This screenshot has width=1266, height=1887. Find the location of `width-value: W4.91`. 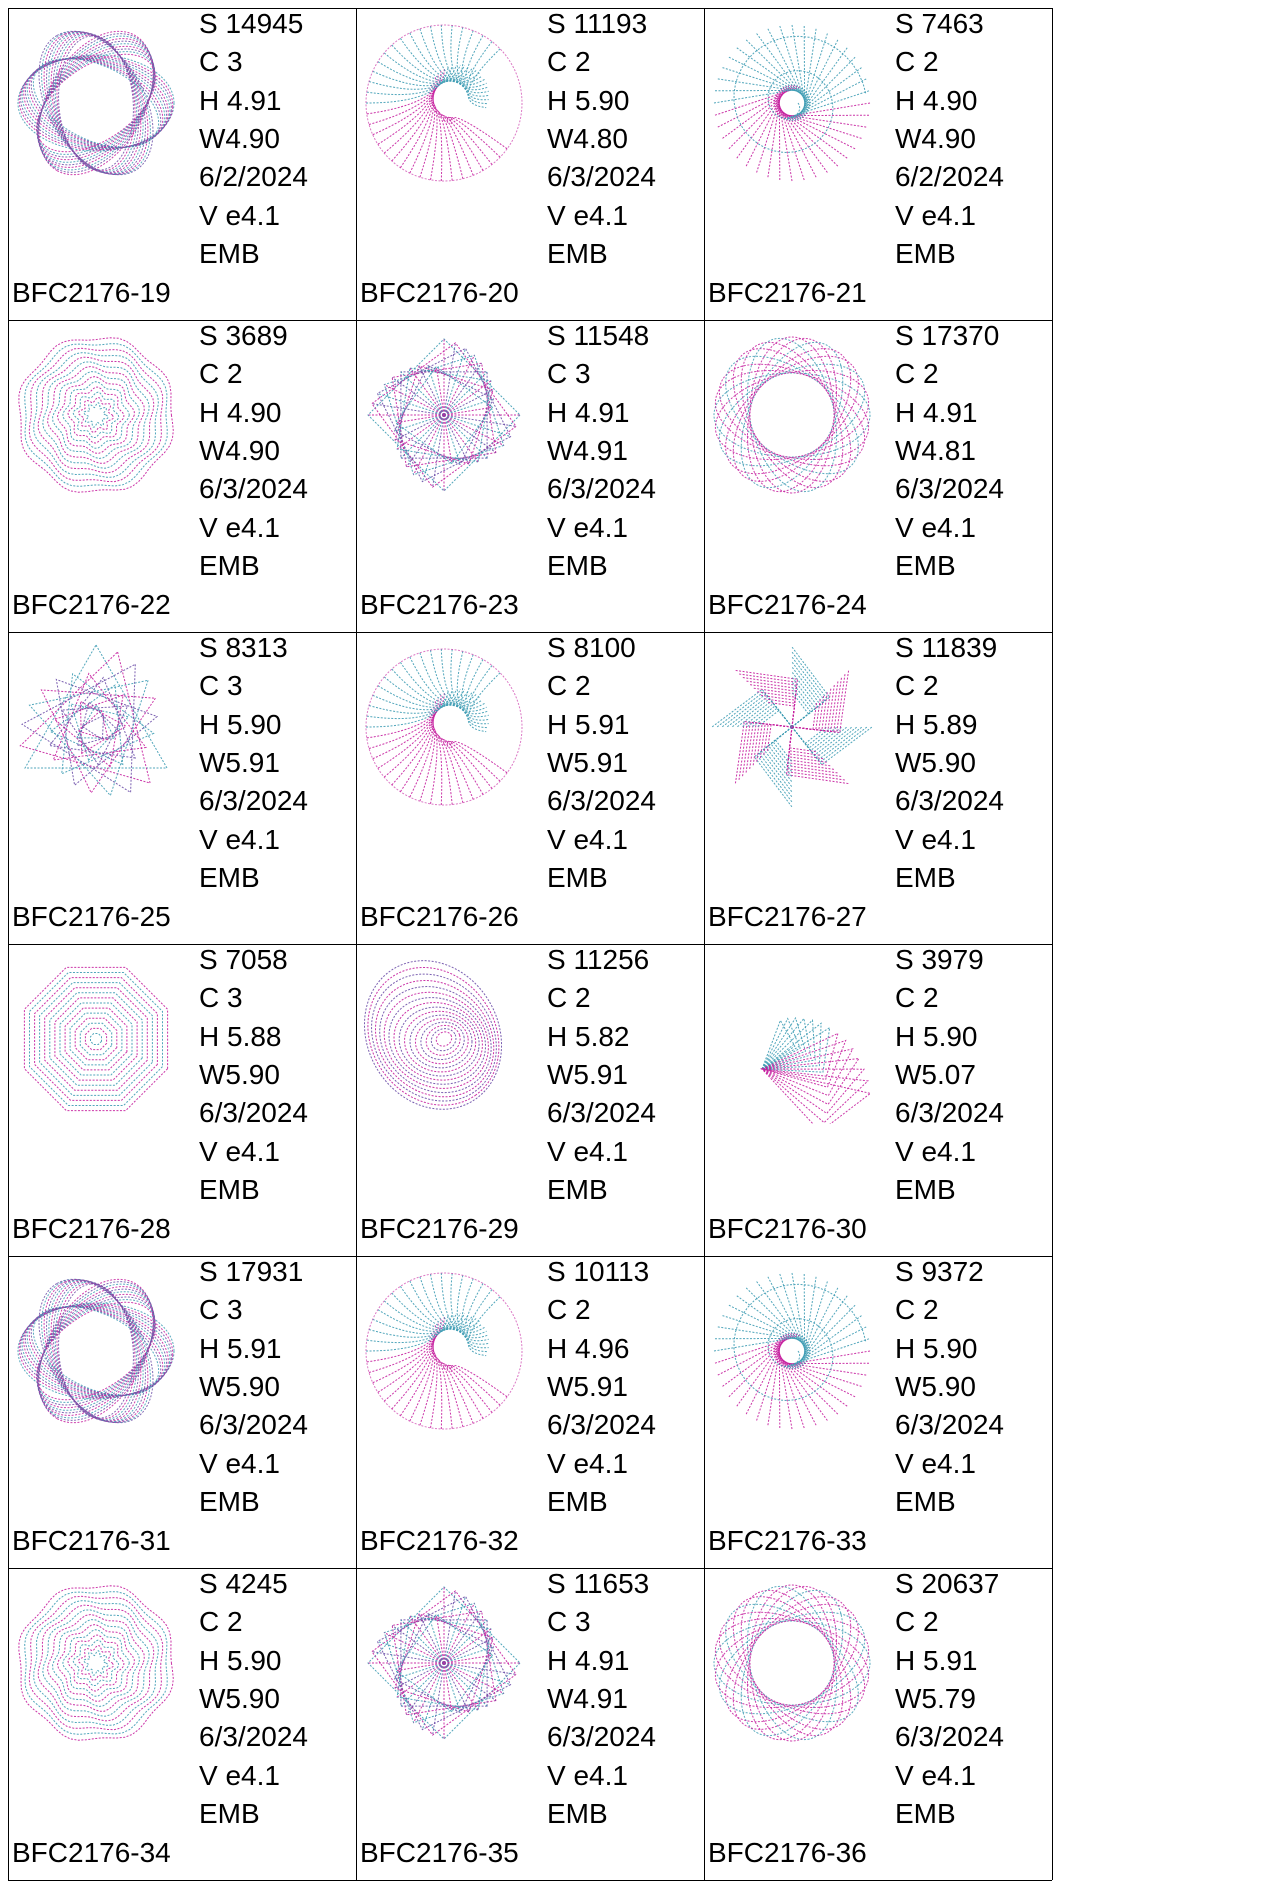

width-value: W4.91 is located at coordinates (587, 450).